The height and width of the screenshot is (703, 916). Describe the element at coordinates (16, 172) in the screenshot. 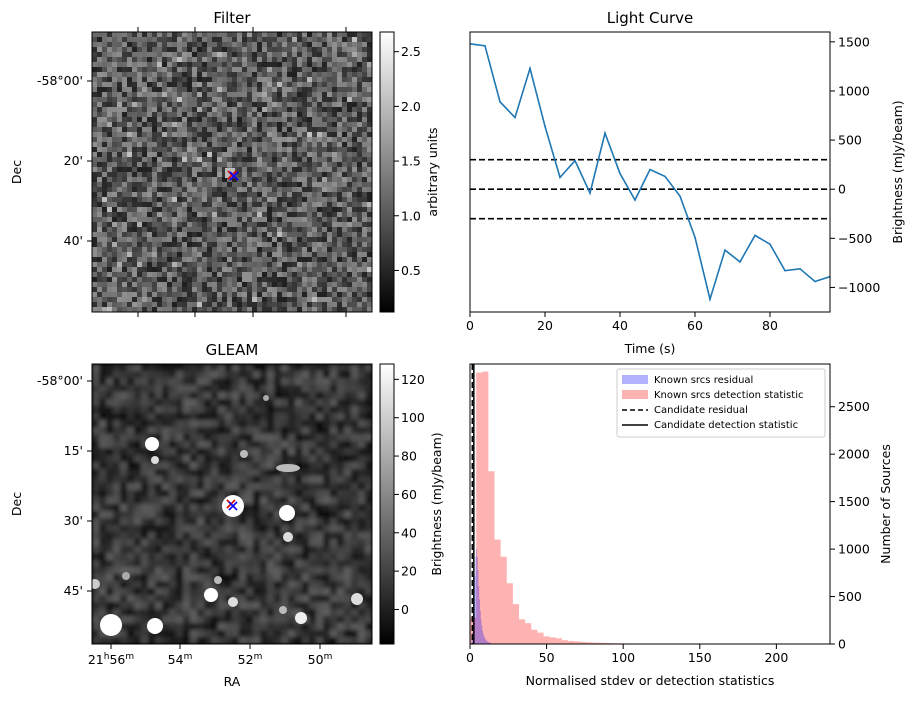

I see `filter-ylabel: Dec` at that location.